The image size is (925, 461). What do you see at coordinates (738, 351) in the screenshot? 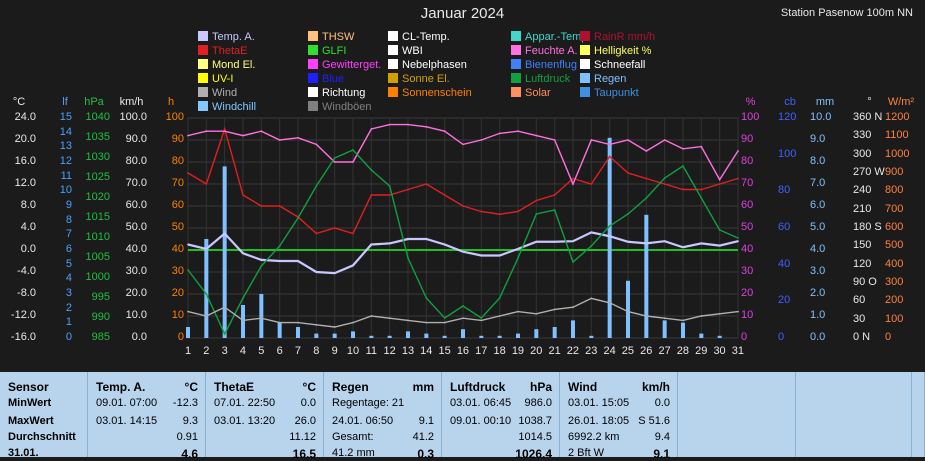
I see `x-tick-label: 31` at bounding box center [738, 351].